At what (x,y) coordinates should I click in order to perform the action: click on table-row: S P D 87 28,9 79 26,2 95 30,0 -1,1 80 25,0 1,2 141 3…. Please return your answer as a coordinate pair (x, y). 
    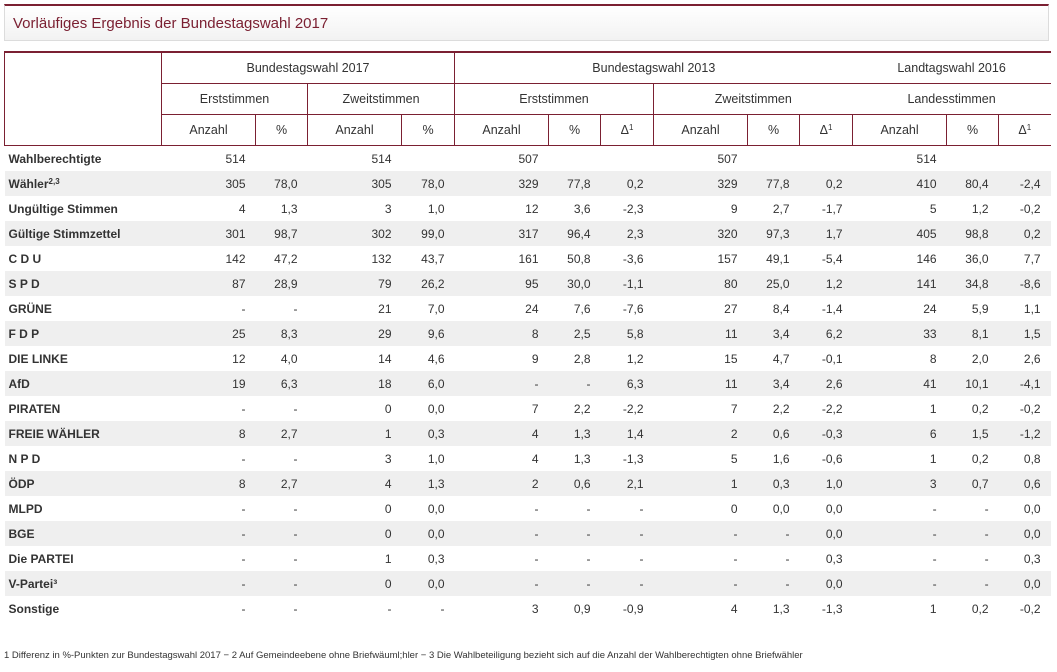
    Looking at the image, I should click on (527, 283).